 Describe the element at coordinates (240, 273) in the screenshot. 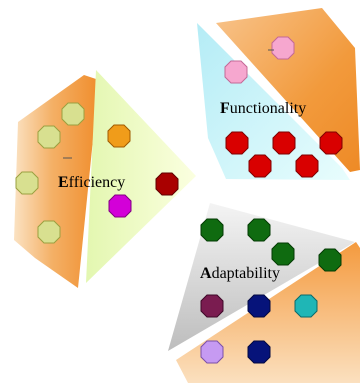

I see `adaptability-label: Adaptability` at that location.